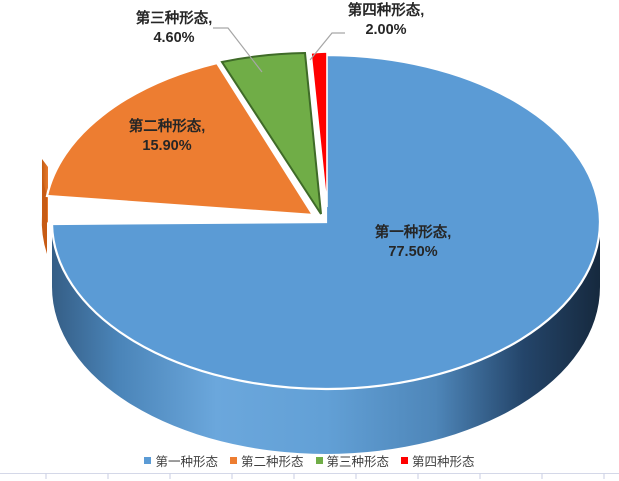 The height and width of the screenshot is (481, 619). I want to click on data-label-slice3: 第三种形态, 4.60%, so click(174, 29).